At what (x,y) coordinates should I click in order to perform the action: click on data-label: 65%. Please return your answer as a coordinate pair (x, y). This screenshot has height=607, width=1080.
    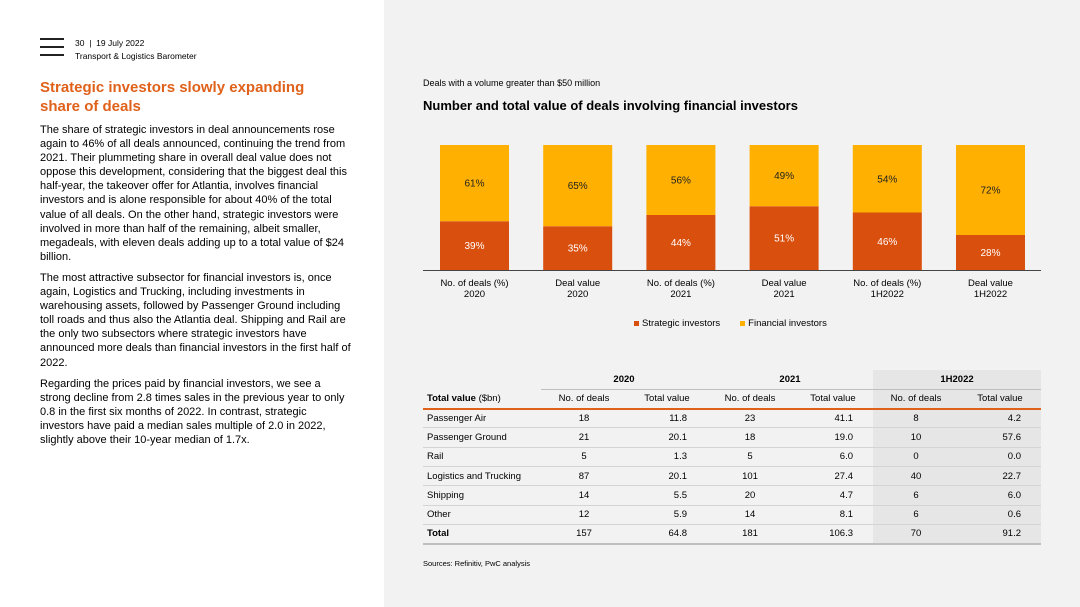
    Looking at the image, I should click on (578, 186).